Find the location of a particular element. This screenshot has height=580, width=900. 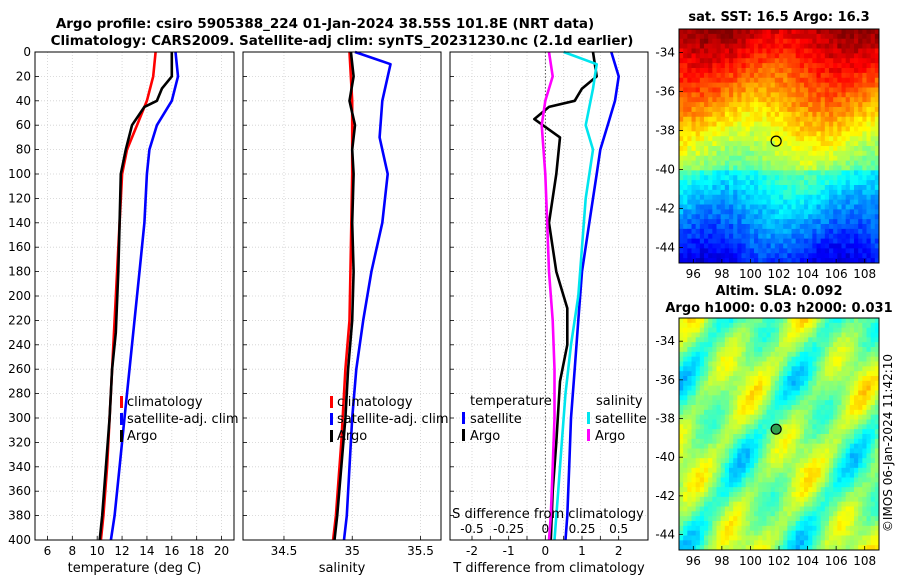

series-line-argo-temperature- is located at coordinates (565, 296).